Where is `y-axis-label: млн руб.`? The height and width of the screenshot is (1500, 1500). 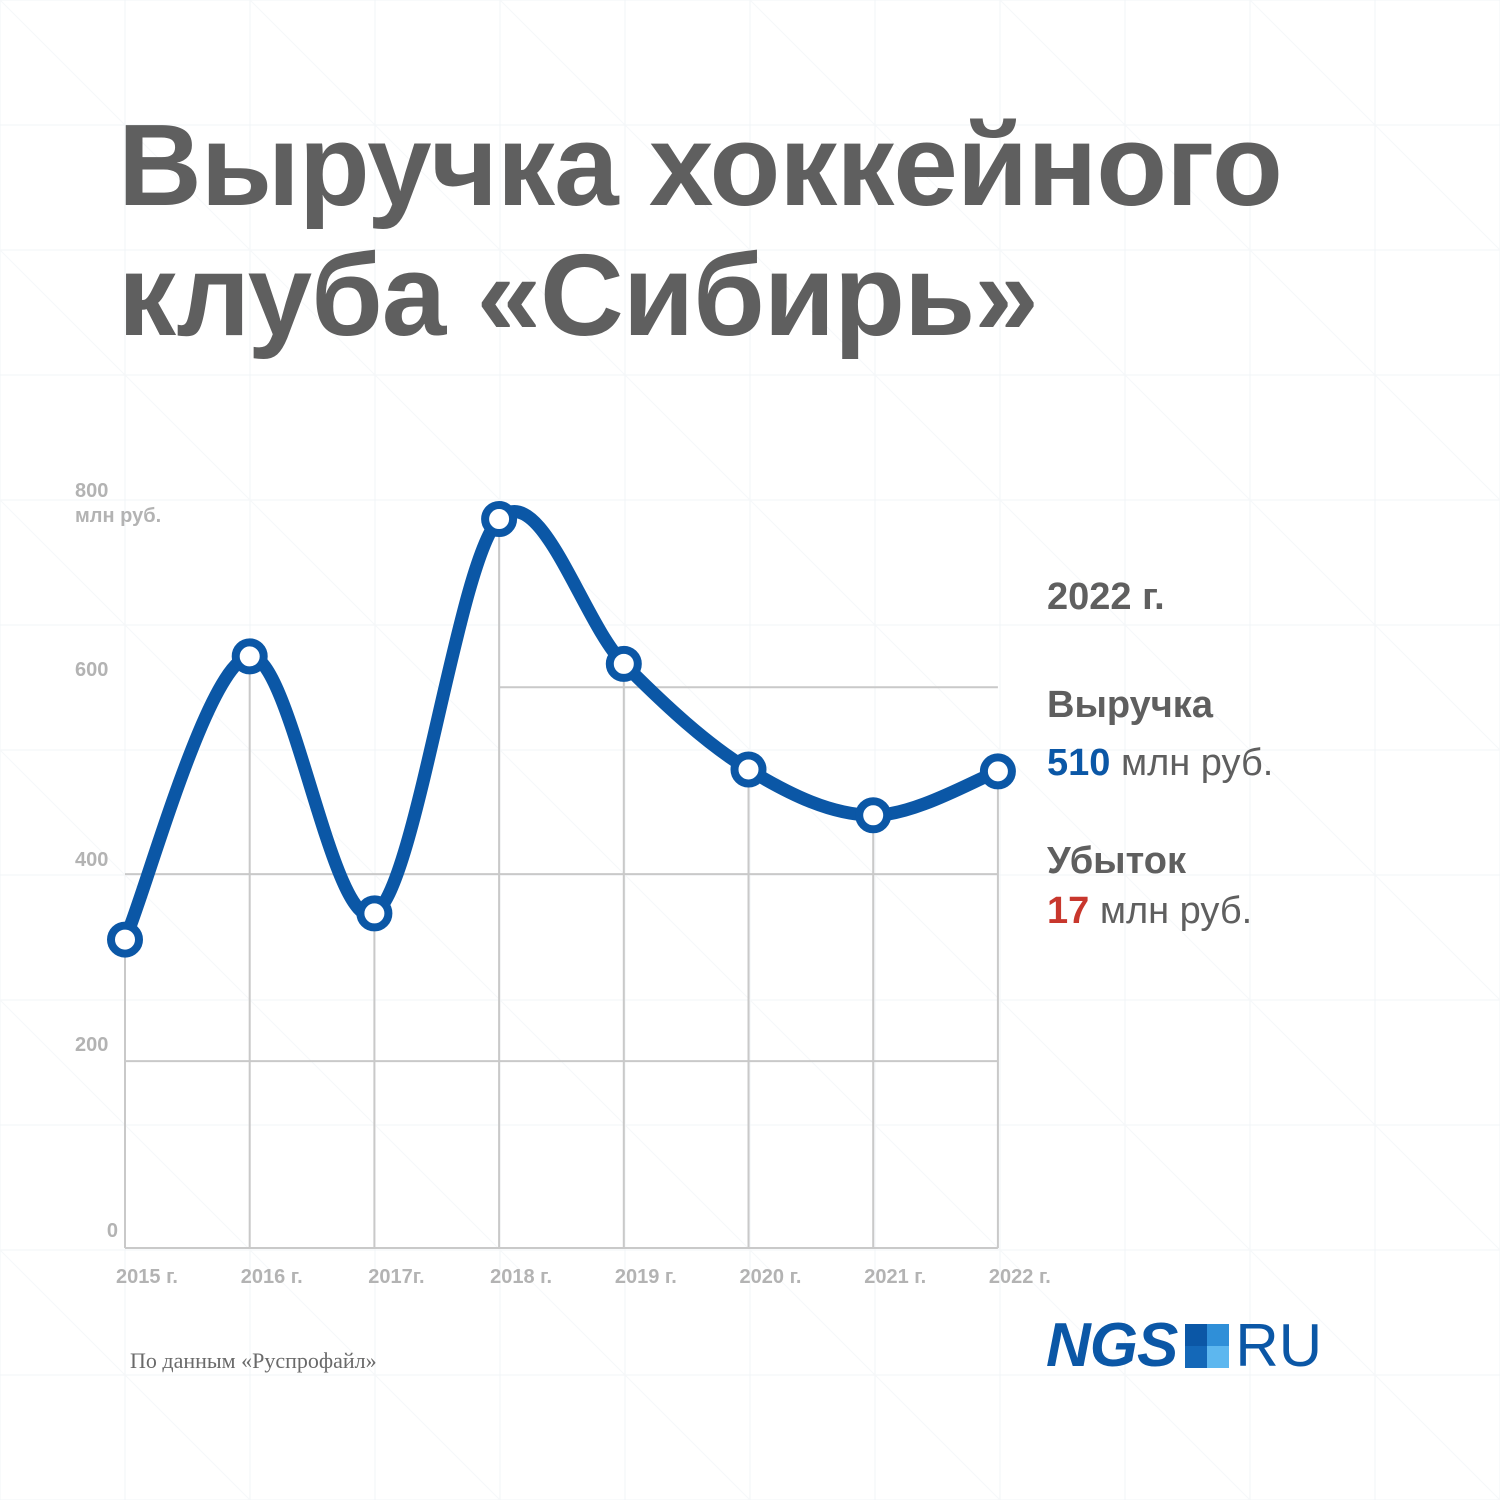
y-axis-label: млн руб. is located at coordinates (118, 516).